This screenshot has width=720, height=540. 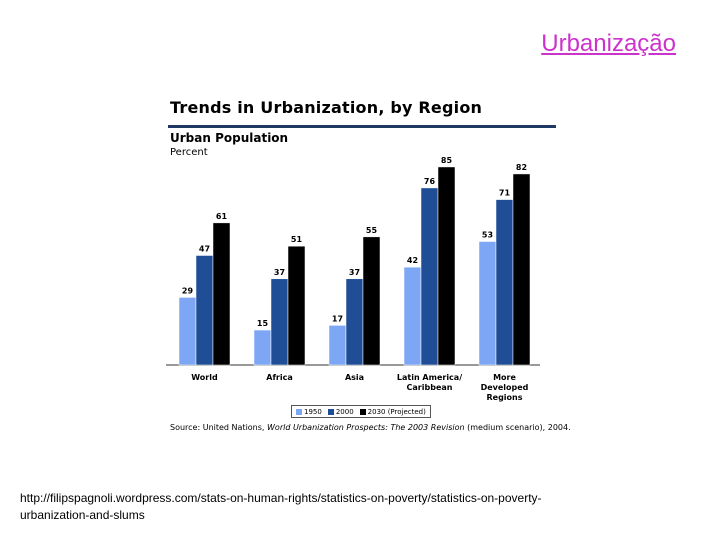 I want to click on legend-label: 1950, so click(x=313, y=411).